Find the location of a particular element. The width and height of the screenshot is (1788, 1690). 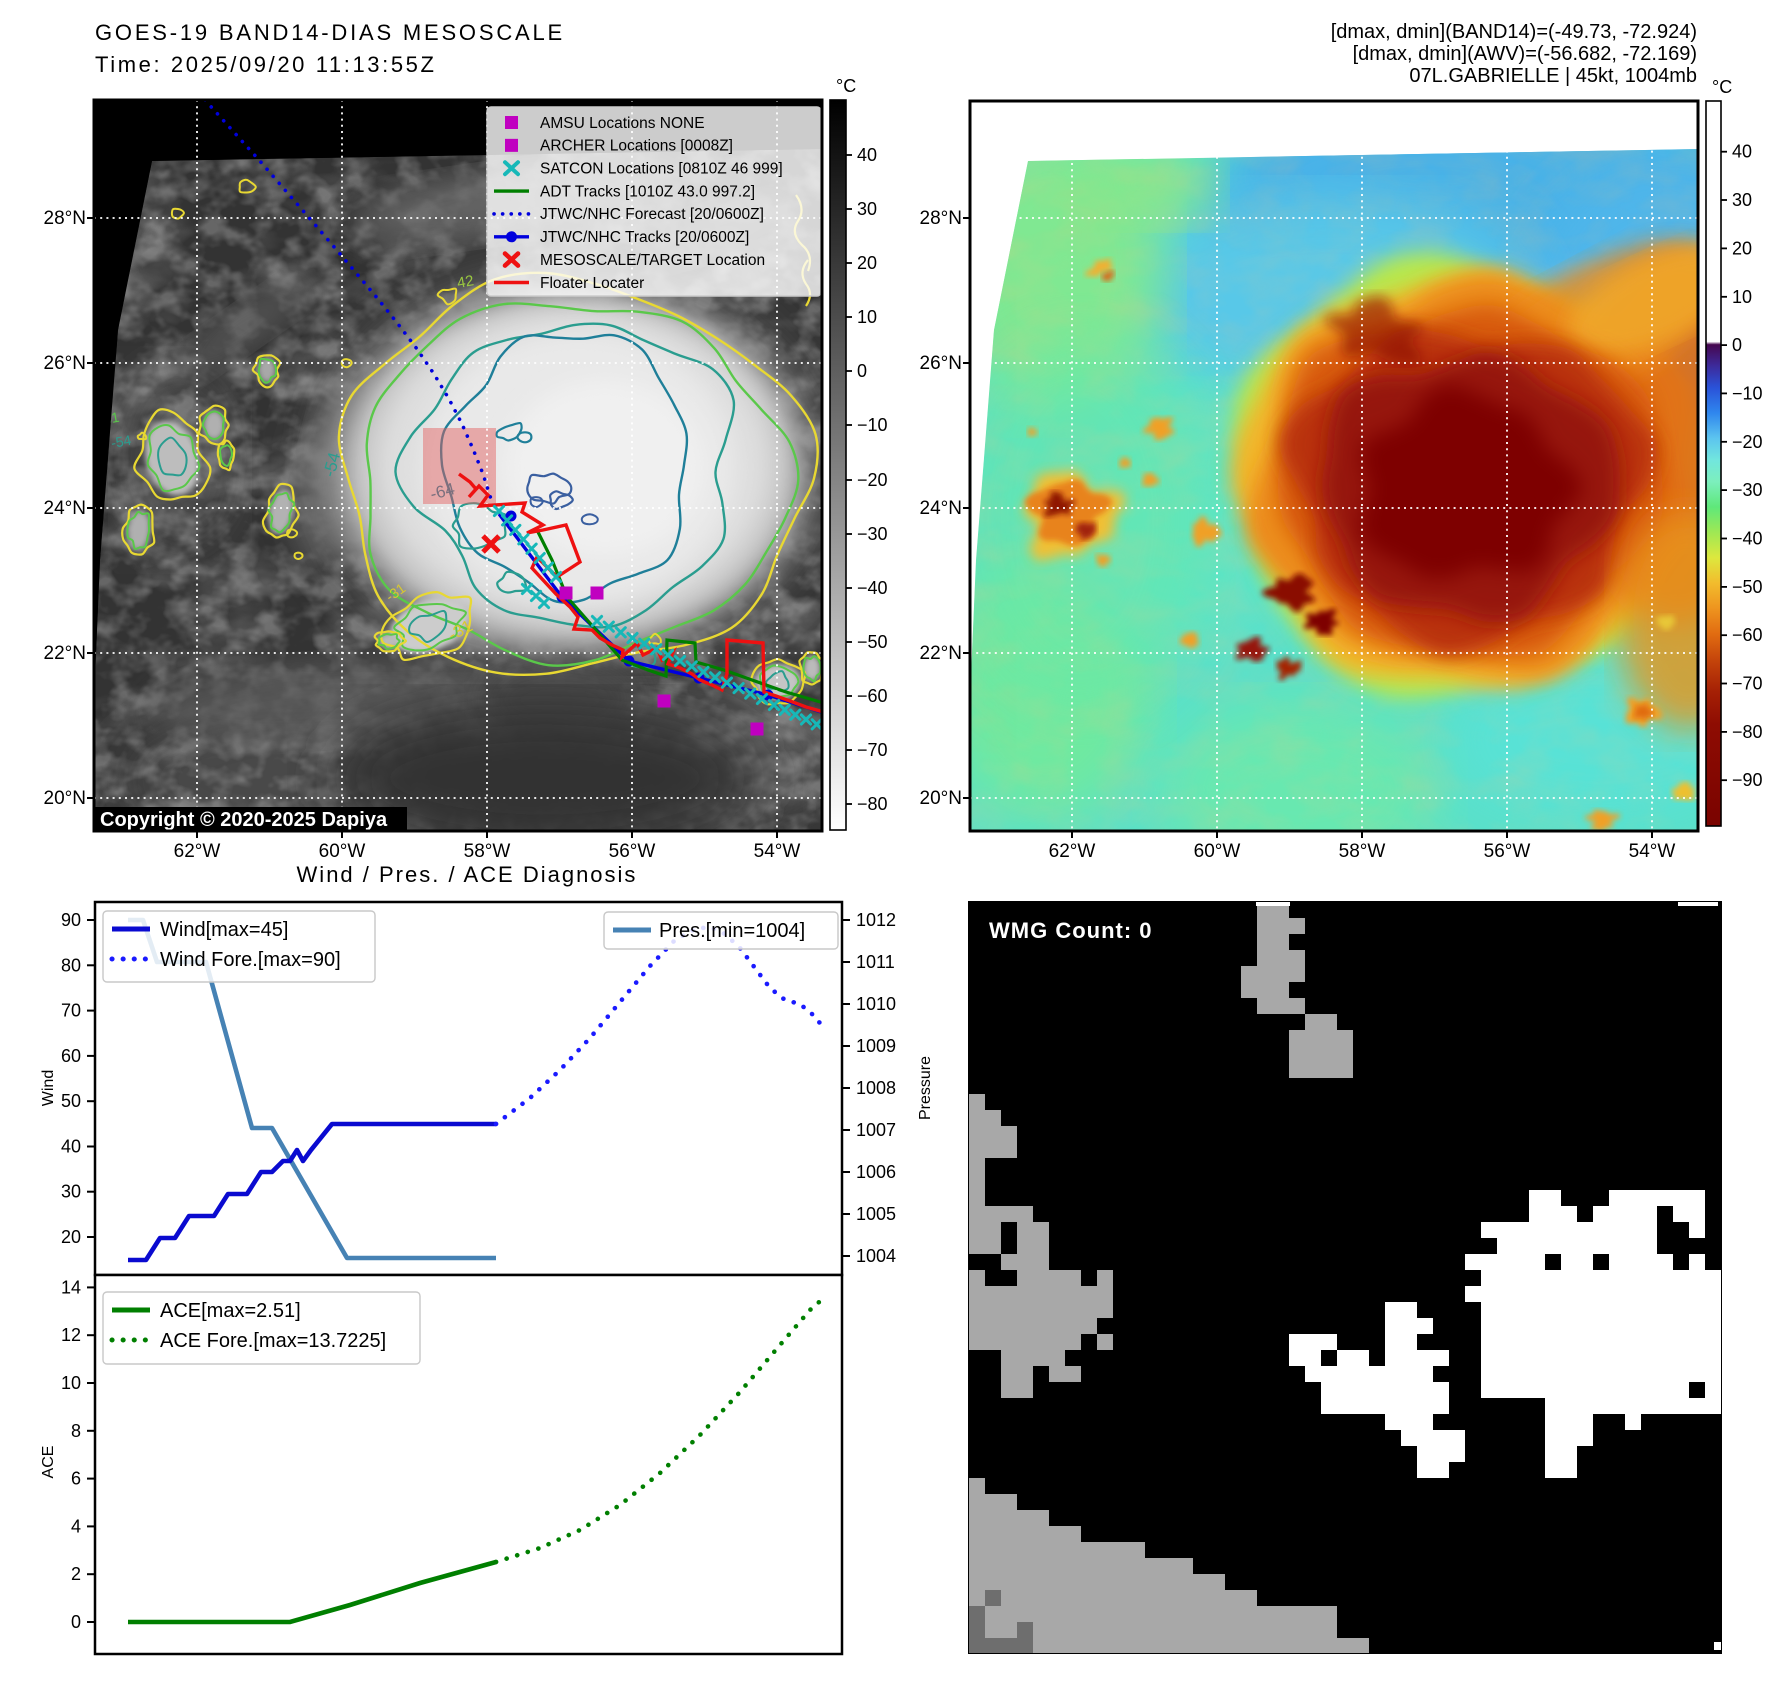

svg-text: 1004 is located at coordinates (876, 1256).